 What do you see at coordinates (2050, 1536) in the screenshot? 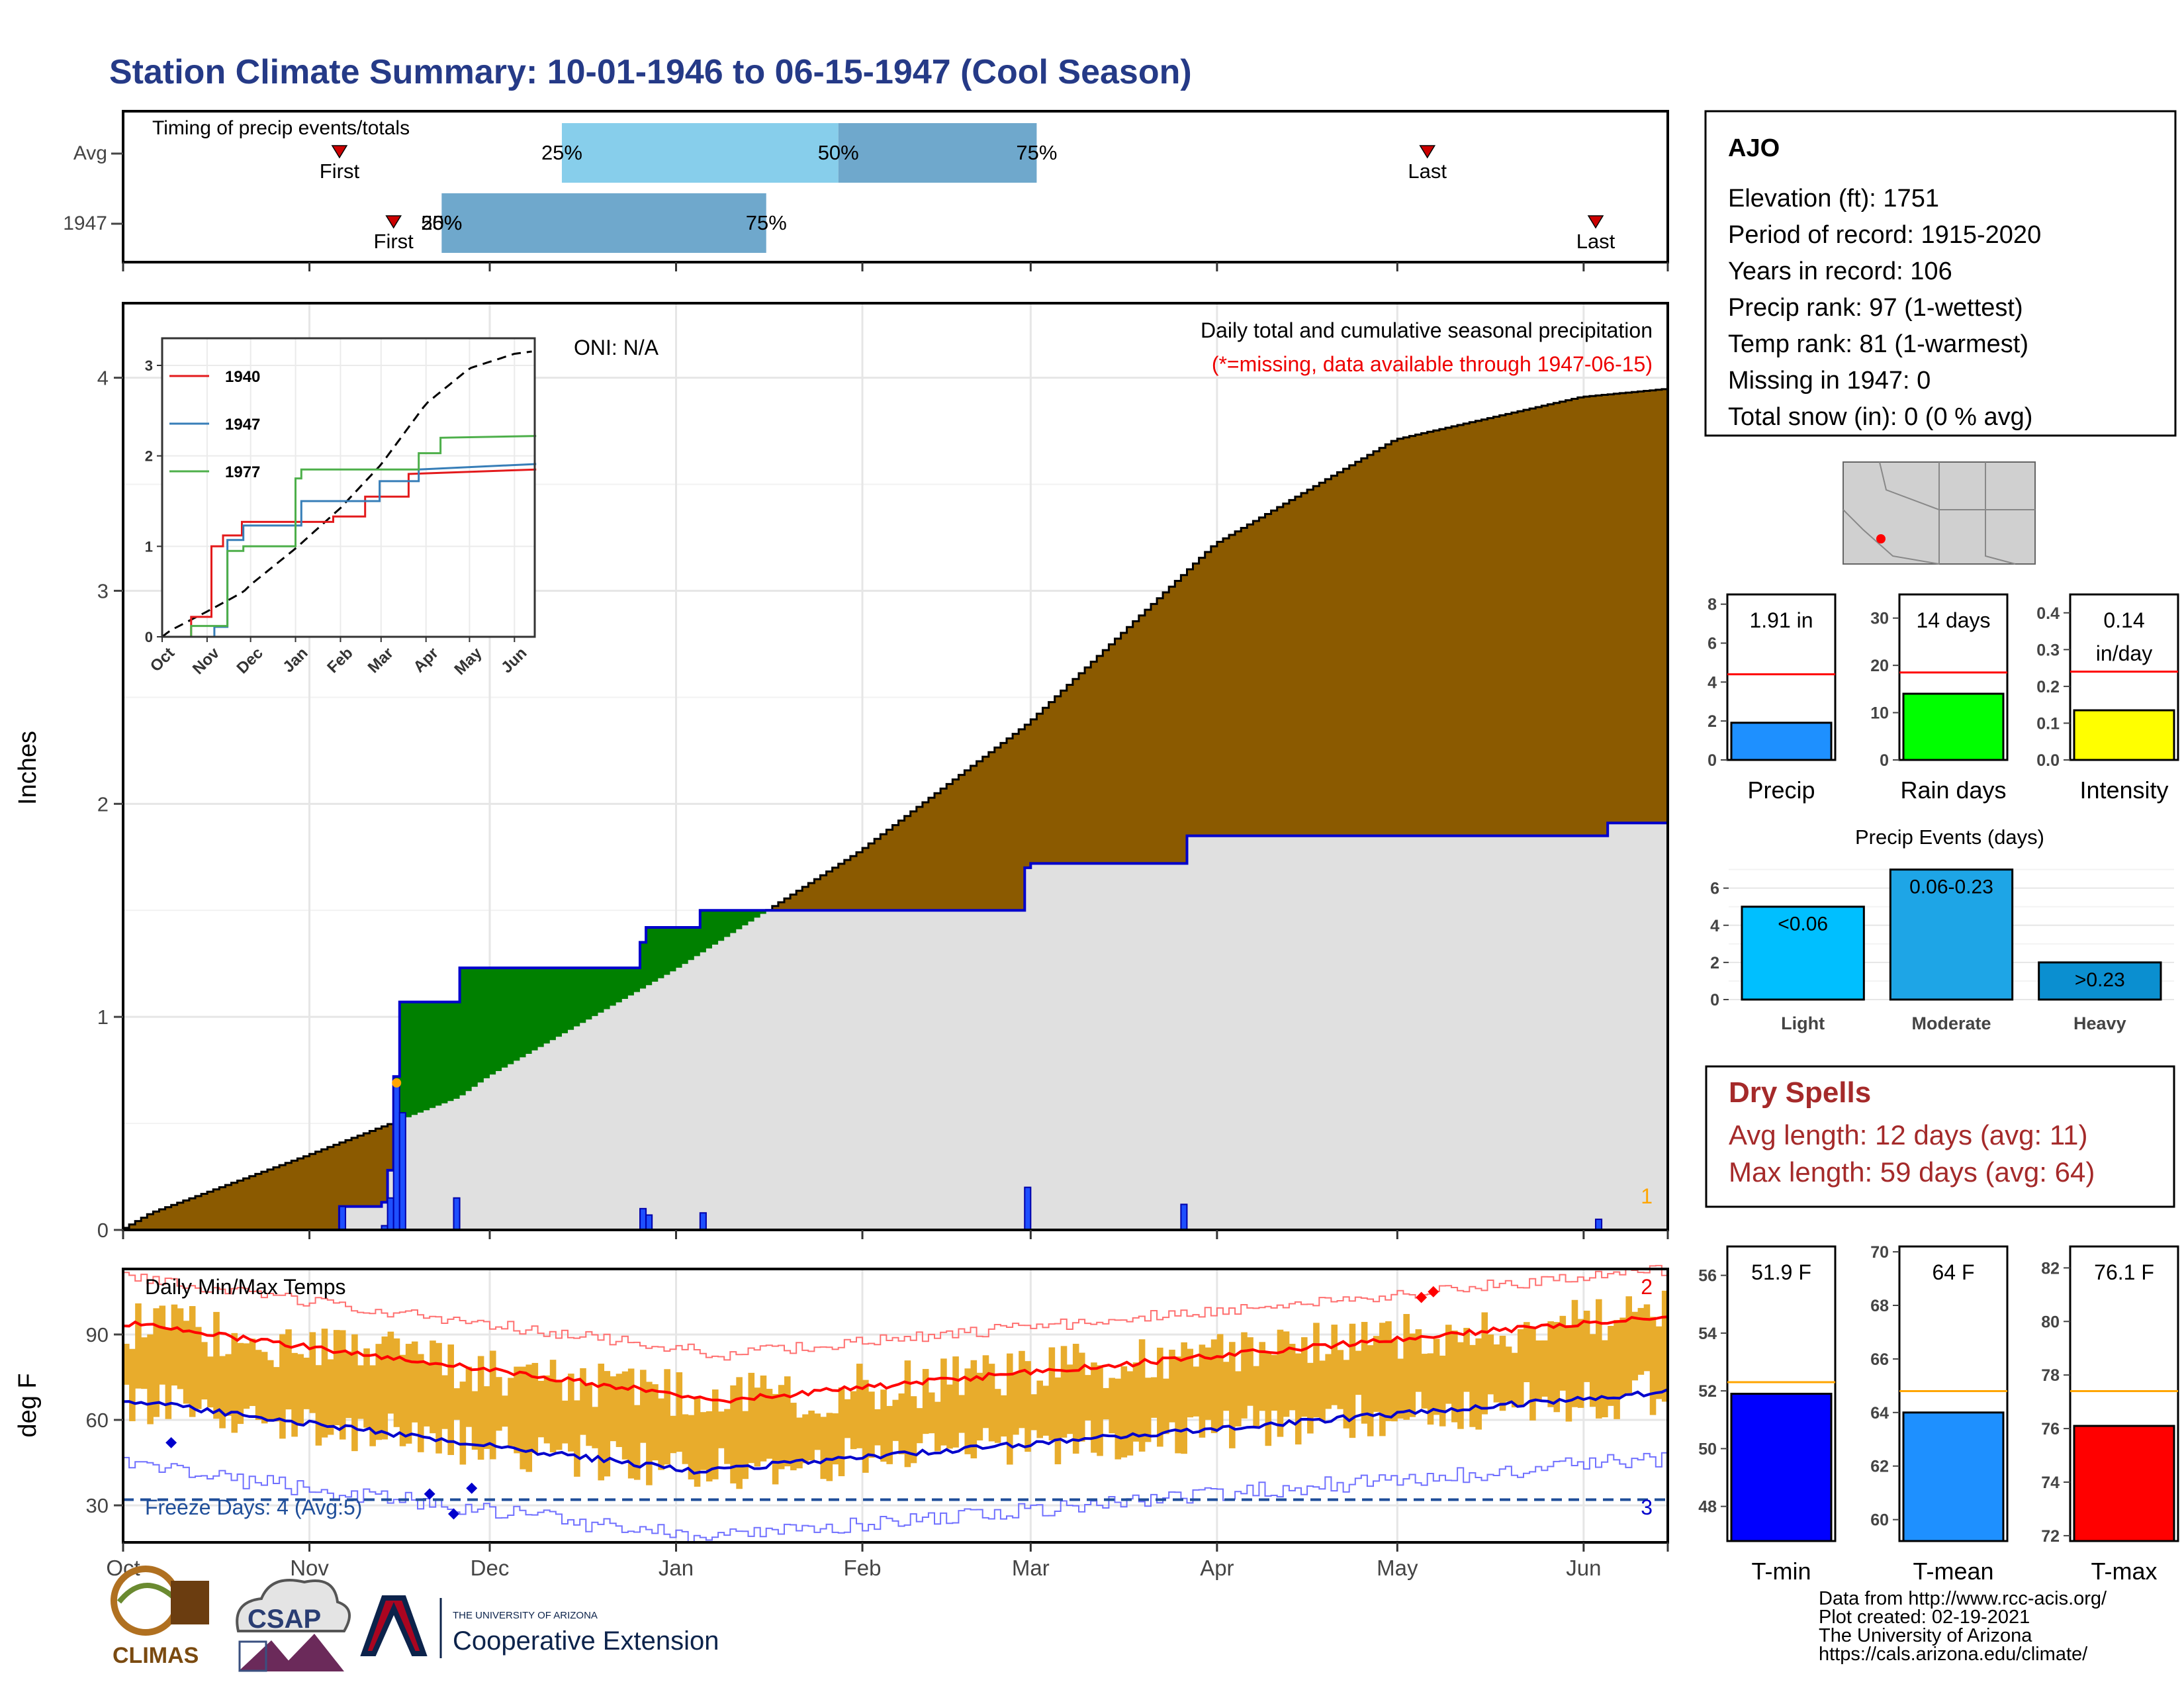
I see `mini-tmax-ytick-label: 72` at bounding box center [2050, 1536].